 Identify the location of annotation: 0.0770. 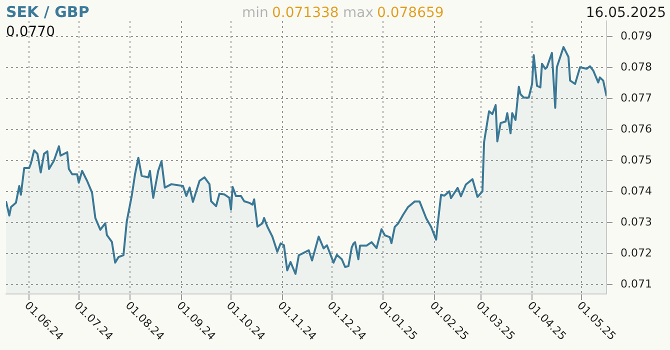
(30, 32).